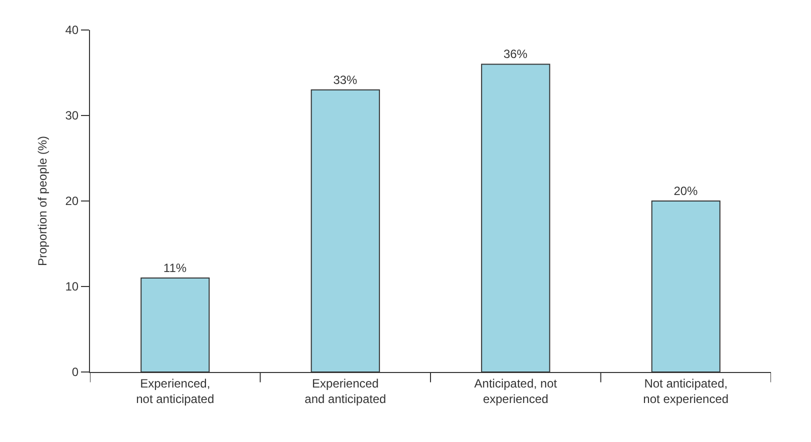 The image size is (811, 442). I want to click on data-label: 11%, so click(175, 267).